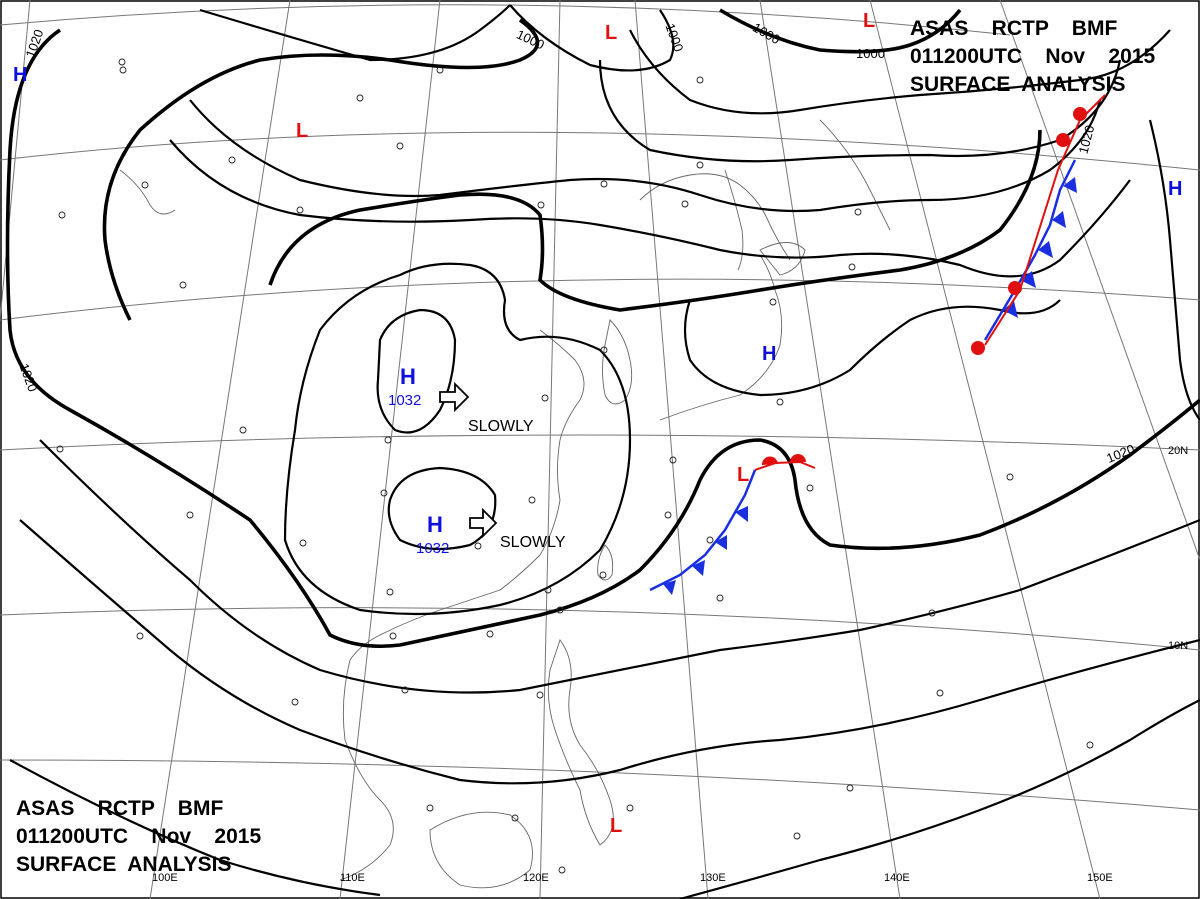  I want to click on motion-arrow-west, so click(454, 397).